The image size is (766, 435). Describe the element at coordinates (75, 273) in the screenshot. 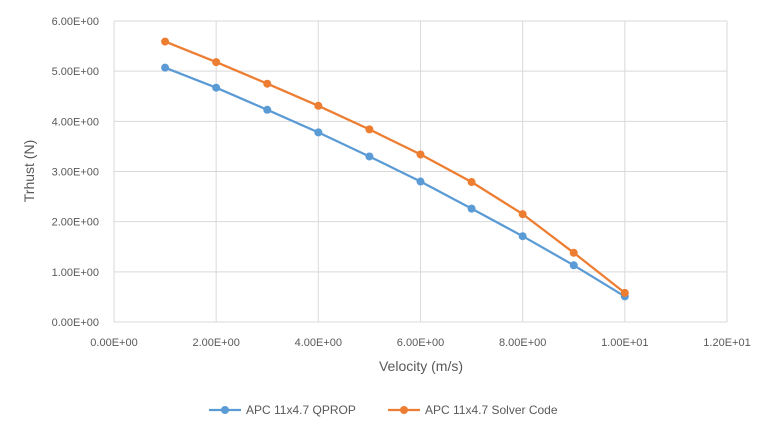

I see `y-tick-label: 1.00E+00` at that location.